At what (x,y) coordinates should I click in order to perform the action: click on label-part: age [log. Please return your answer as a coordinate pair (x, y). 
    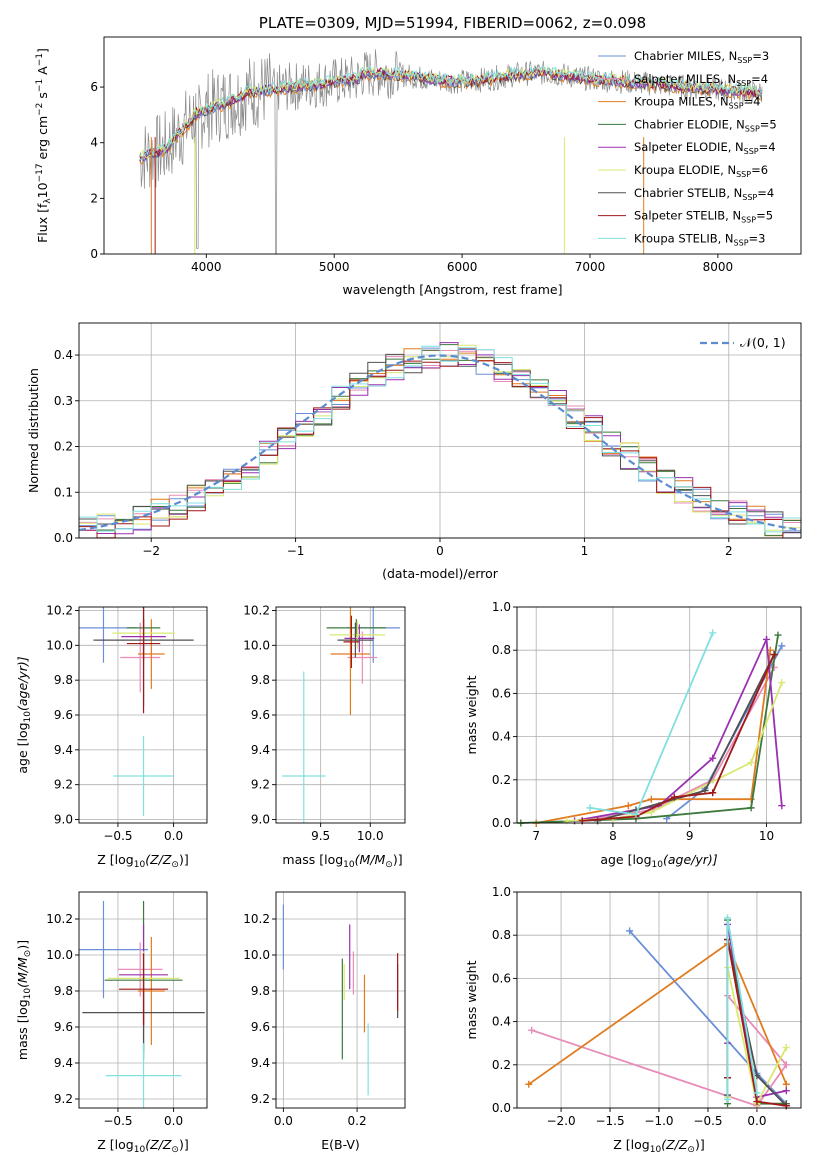
    Looking at the image, I should click on (625, 859).